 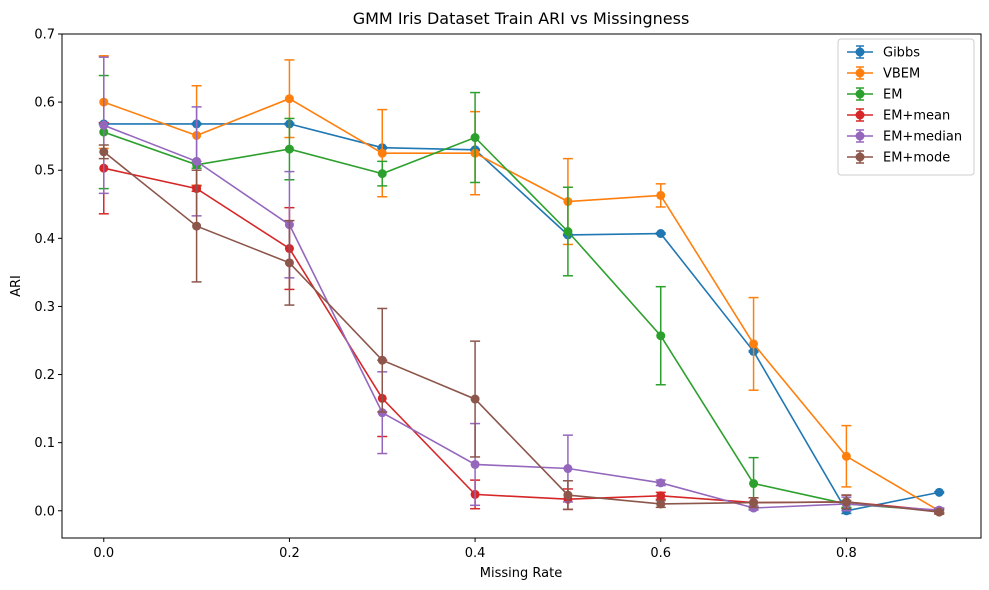 What do you see at coordinates (916, 158) in the screenshot?
I see `legend-label: EM+mode` at bounding box center [916, 158].